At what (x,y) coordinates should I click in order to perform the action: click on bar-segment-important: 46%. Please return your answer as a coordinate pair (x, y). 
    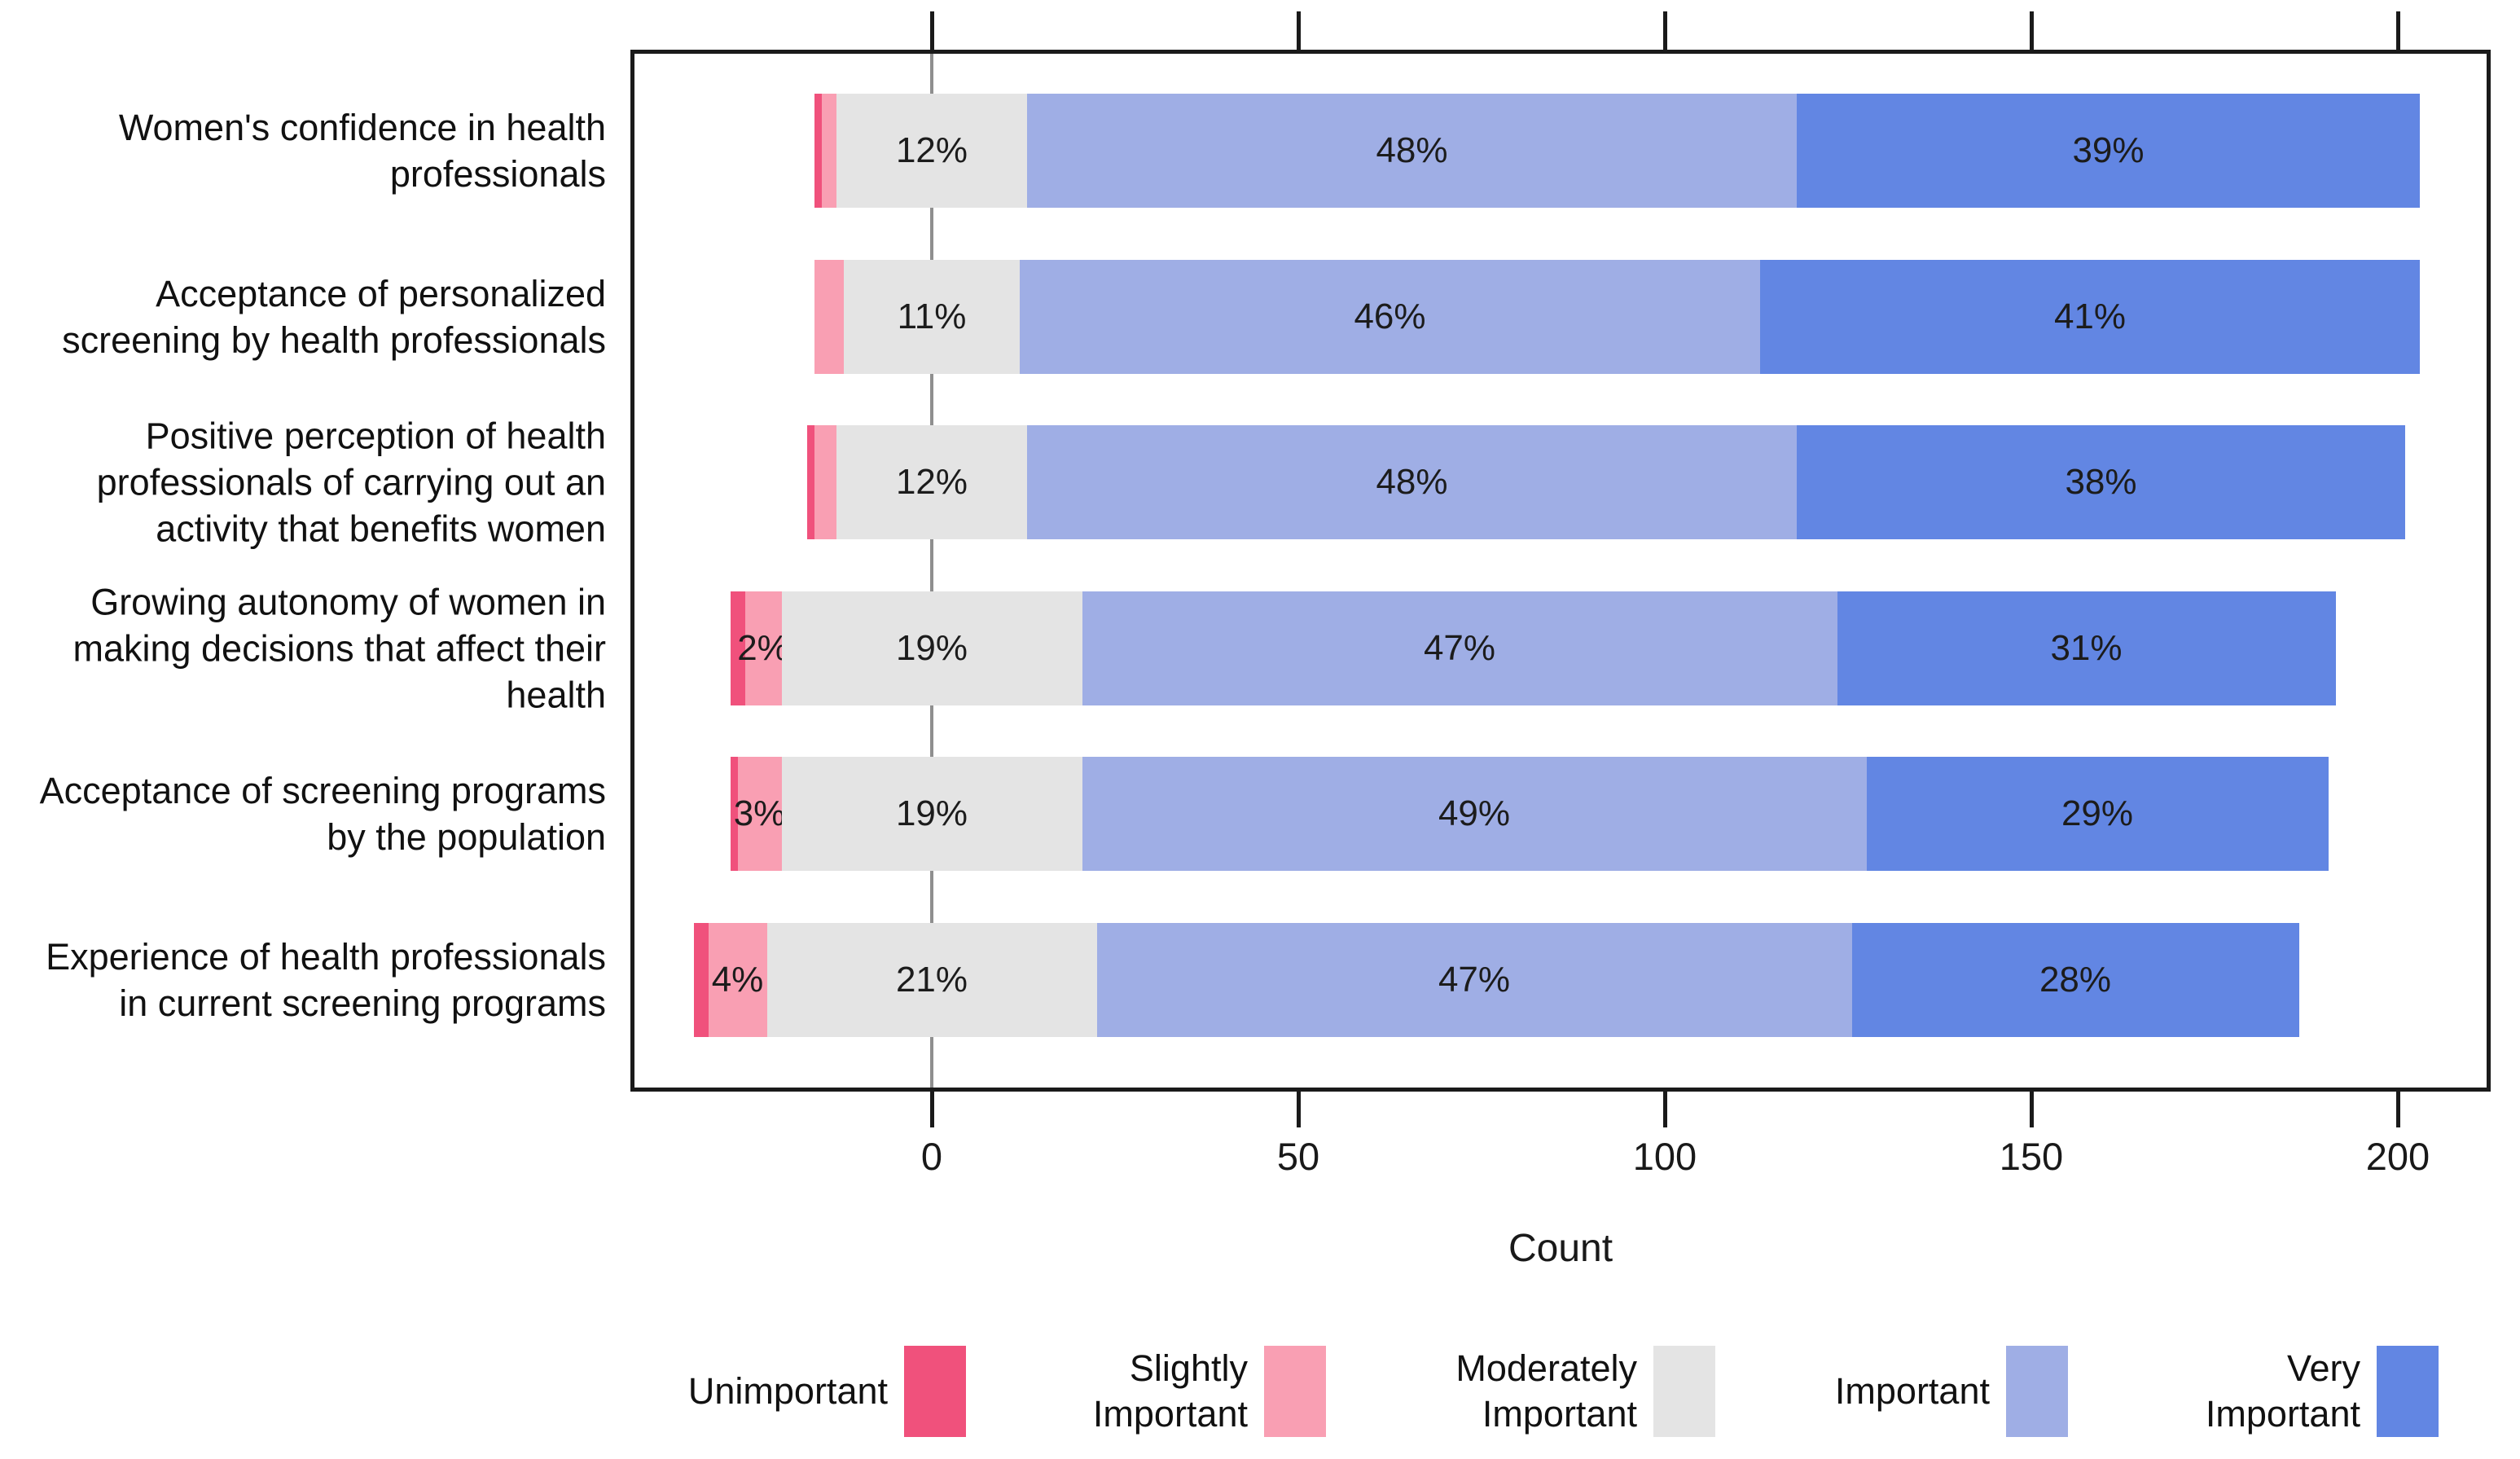
    Looking at the image, I should click on (1390, 316).